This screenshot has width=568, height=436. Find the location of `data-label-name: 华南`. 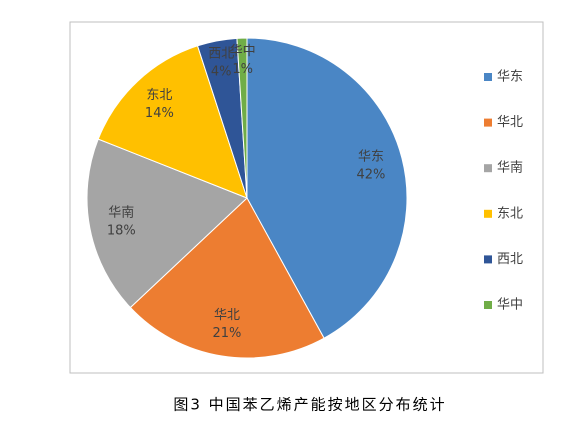

data-label-name: 华南 is located at coordinates (121, 212).